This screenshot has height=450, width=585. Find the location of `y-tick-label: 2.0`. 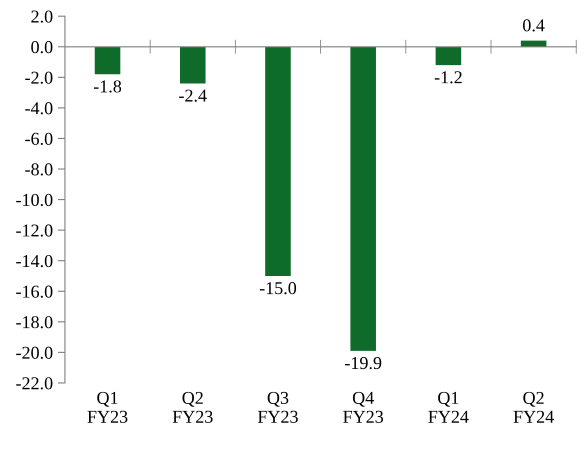

y-tick-label: 2.0 is located at coordinates (41, 16).